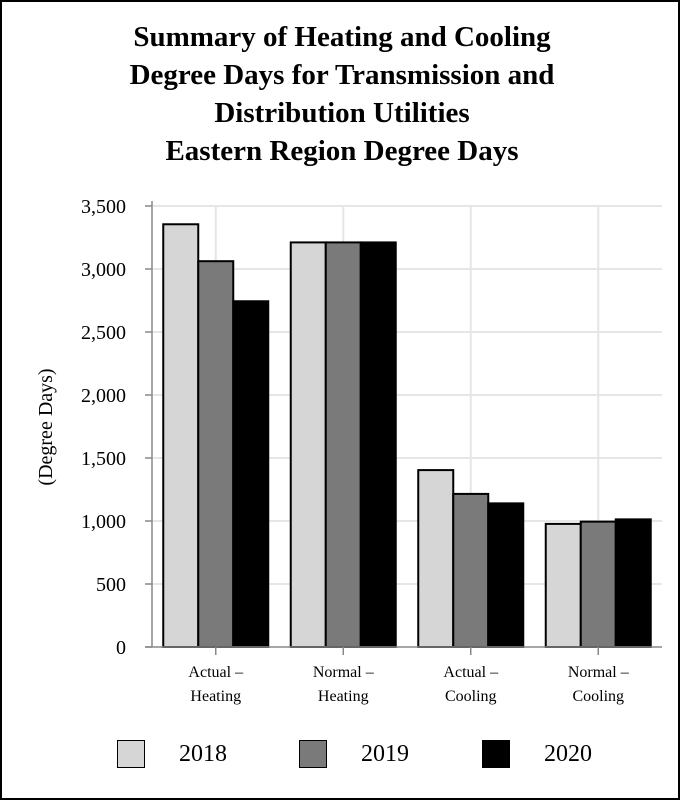  Describe the element at coordinates (342, 75) in the screenshot. I see `title-line-2: Degree Days for Transmission and` at that location.